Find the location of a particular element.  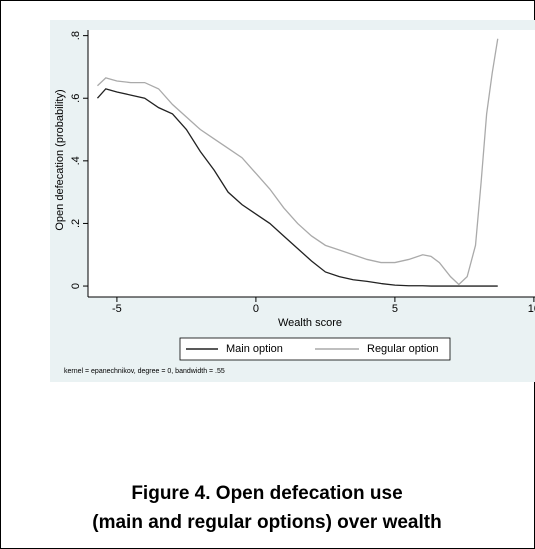

x-axis-title: Wealth score is located at coordinates (310, 323).